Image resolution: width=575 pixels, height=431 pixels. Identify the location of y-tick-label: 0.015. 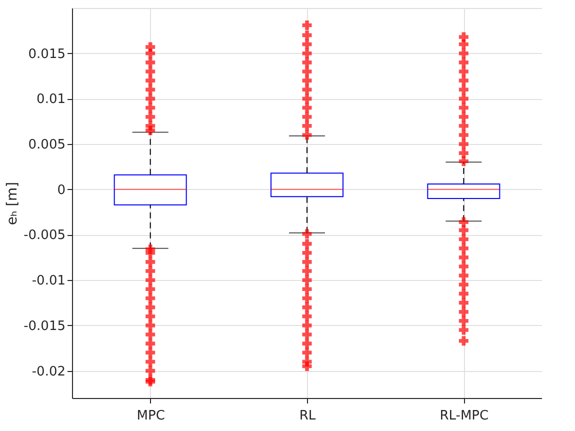
(47, 54).